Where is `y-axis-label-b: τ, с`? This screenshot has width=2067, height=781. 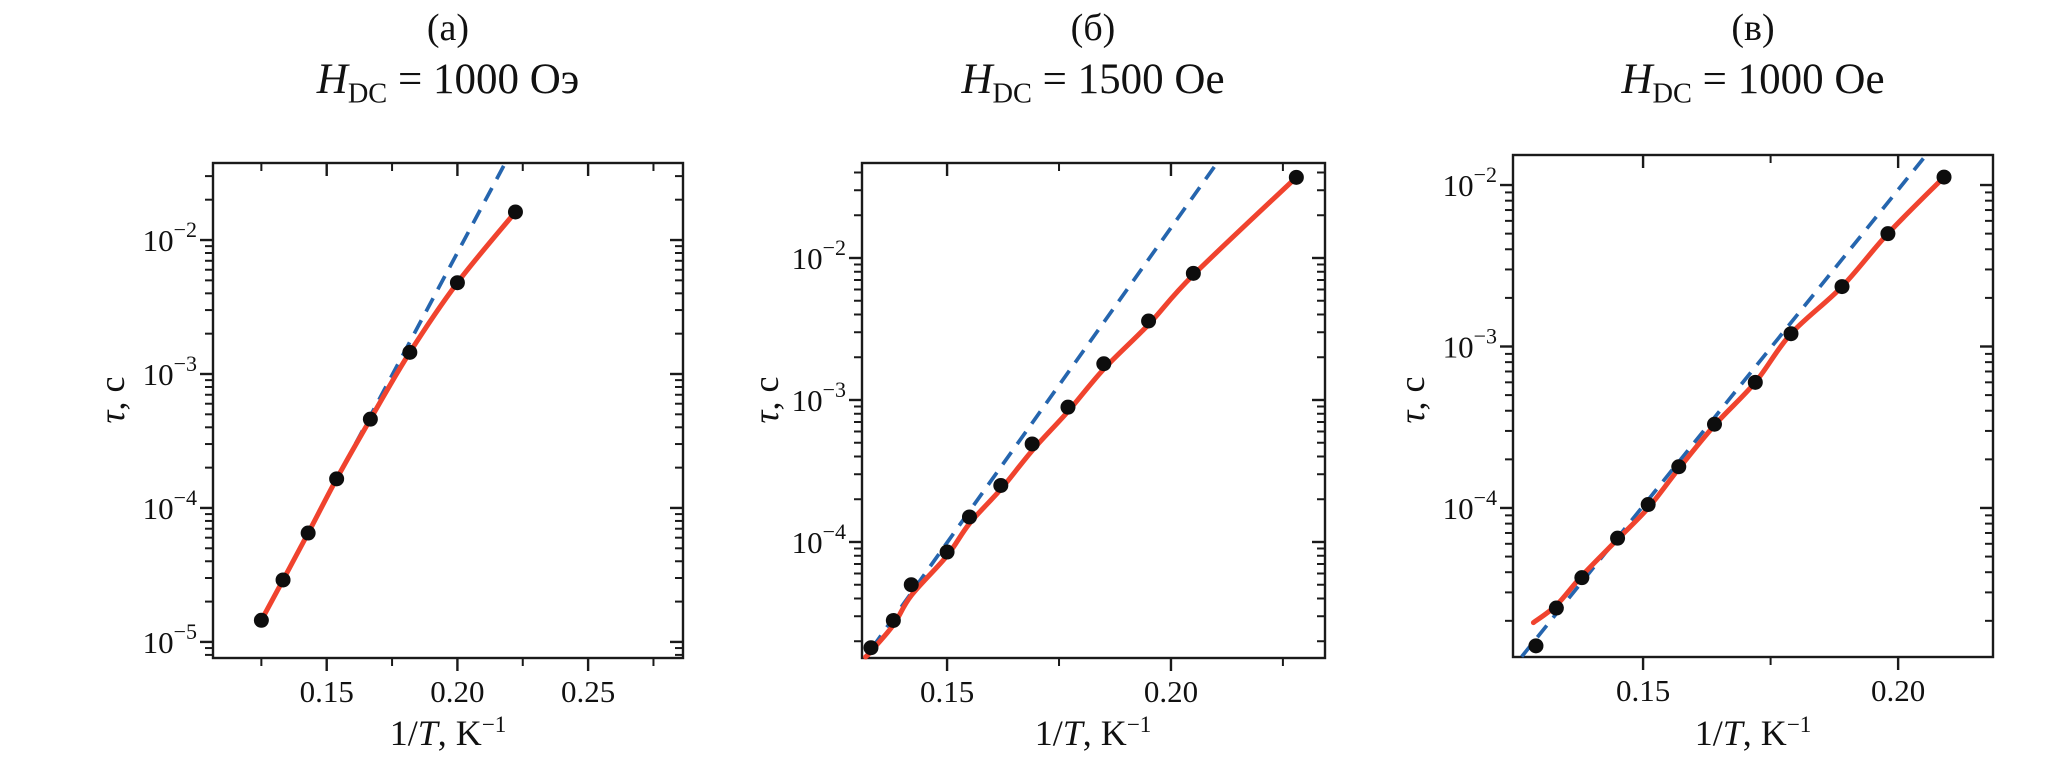 y-axis-label-b: τ, с is located at coordinates (766, 400).